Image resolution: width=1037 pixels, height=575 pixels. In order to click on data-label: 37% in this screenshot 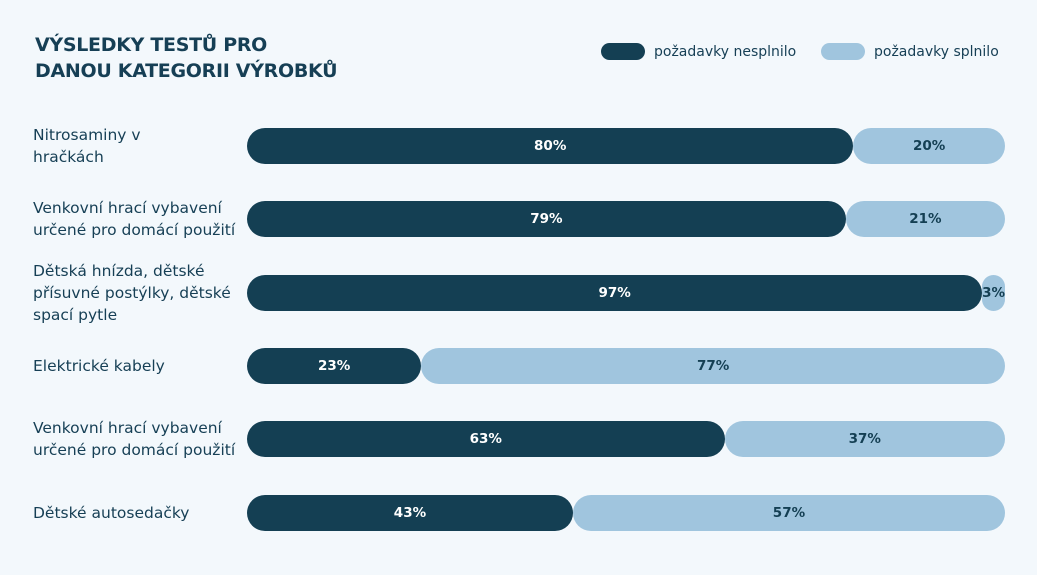, I will do `click(864, 439)`.